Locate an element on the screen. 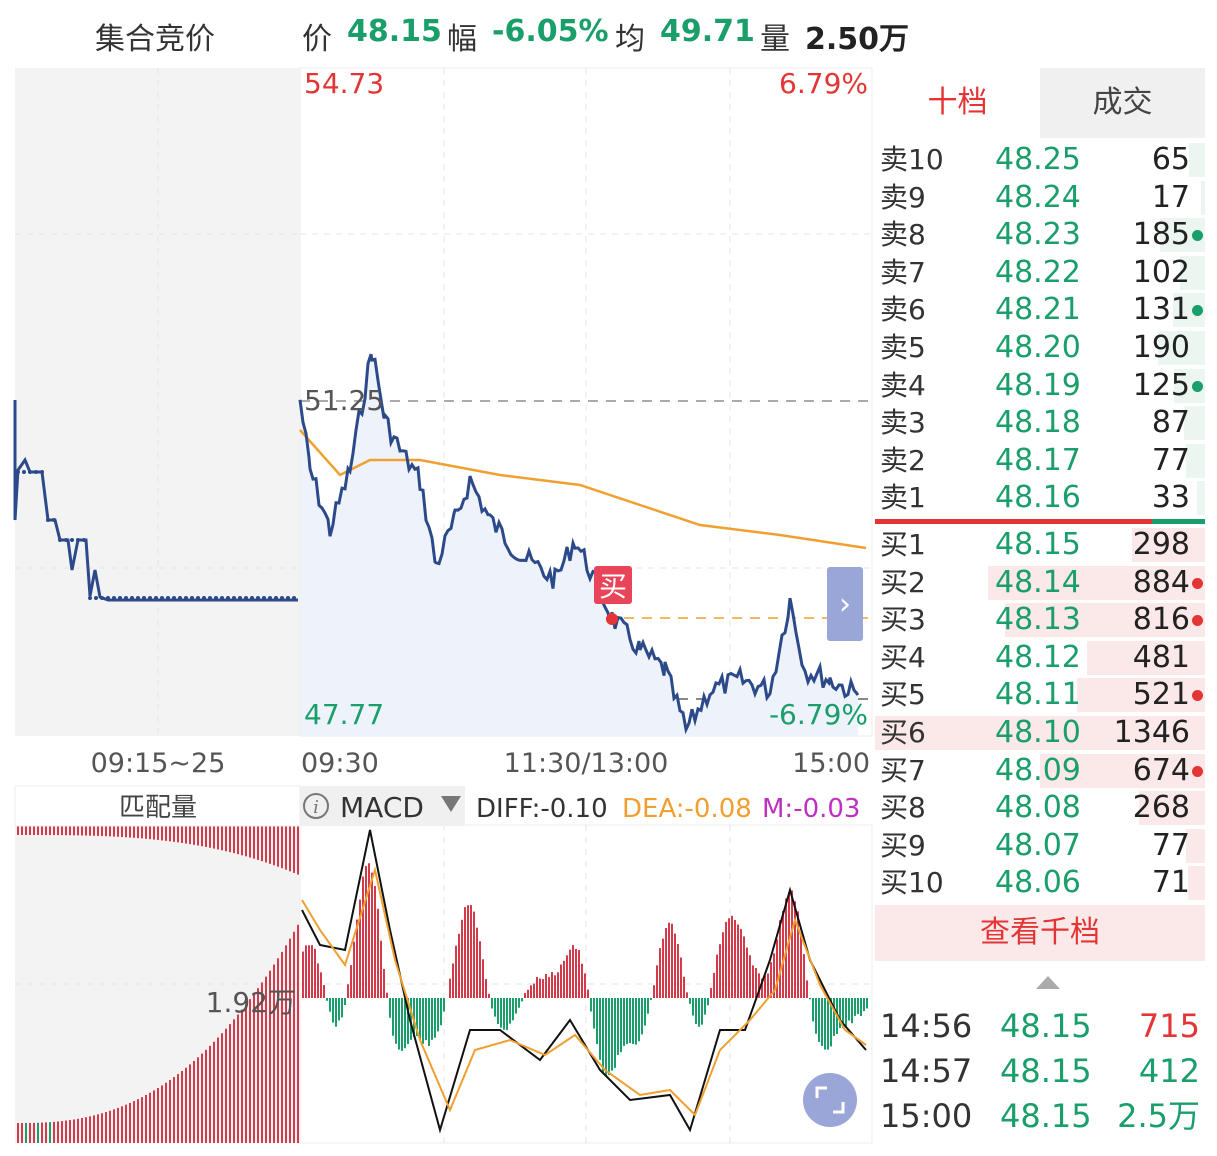 The image size is (1217, 1156). depth-bar is located at coordinates (1122, 770).